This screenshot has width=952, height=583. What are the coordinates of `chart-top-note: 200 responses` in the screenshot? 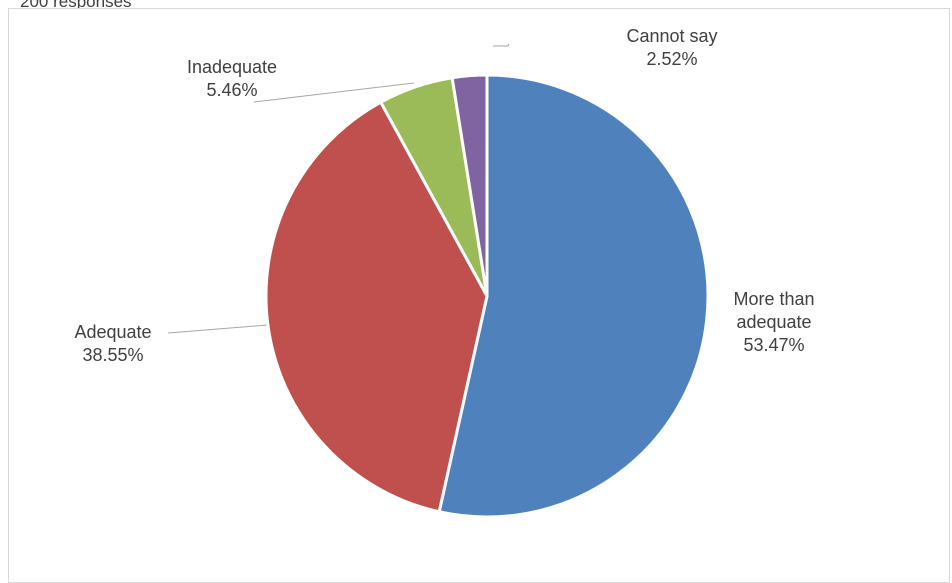 It's located at (76, 5).